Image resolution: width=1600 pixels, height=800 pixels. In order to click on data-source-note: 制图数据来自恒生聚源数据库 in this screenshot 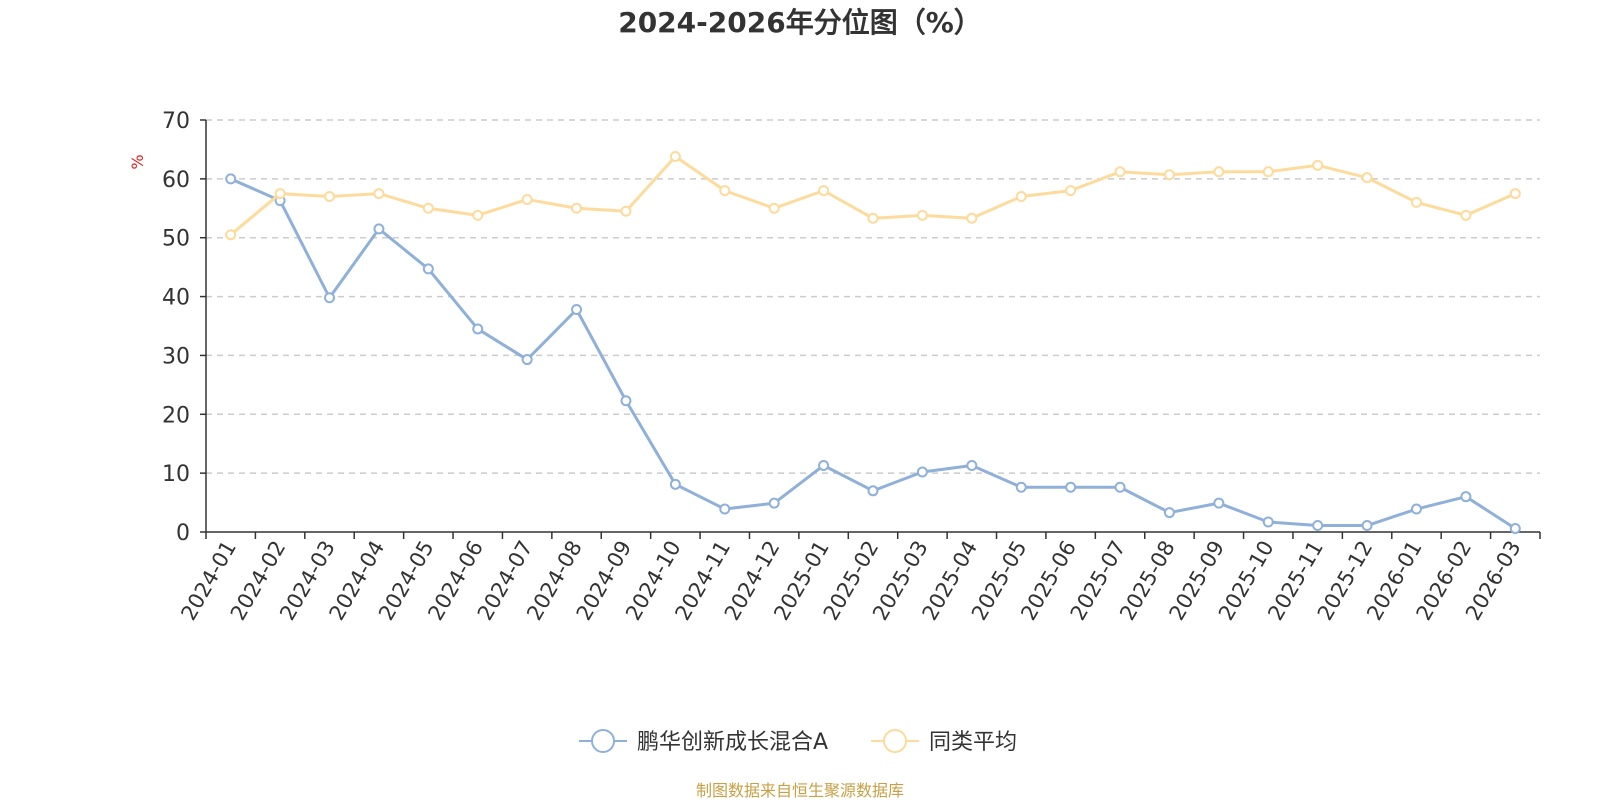, I will do `click(800, 790)`.